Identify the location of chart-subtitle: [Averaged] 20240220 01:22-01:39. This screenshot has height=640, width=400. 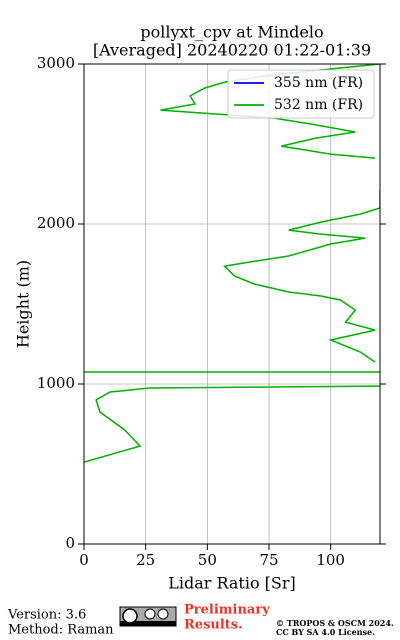
(232, 50).